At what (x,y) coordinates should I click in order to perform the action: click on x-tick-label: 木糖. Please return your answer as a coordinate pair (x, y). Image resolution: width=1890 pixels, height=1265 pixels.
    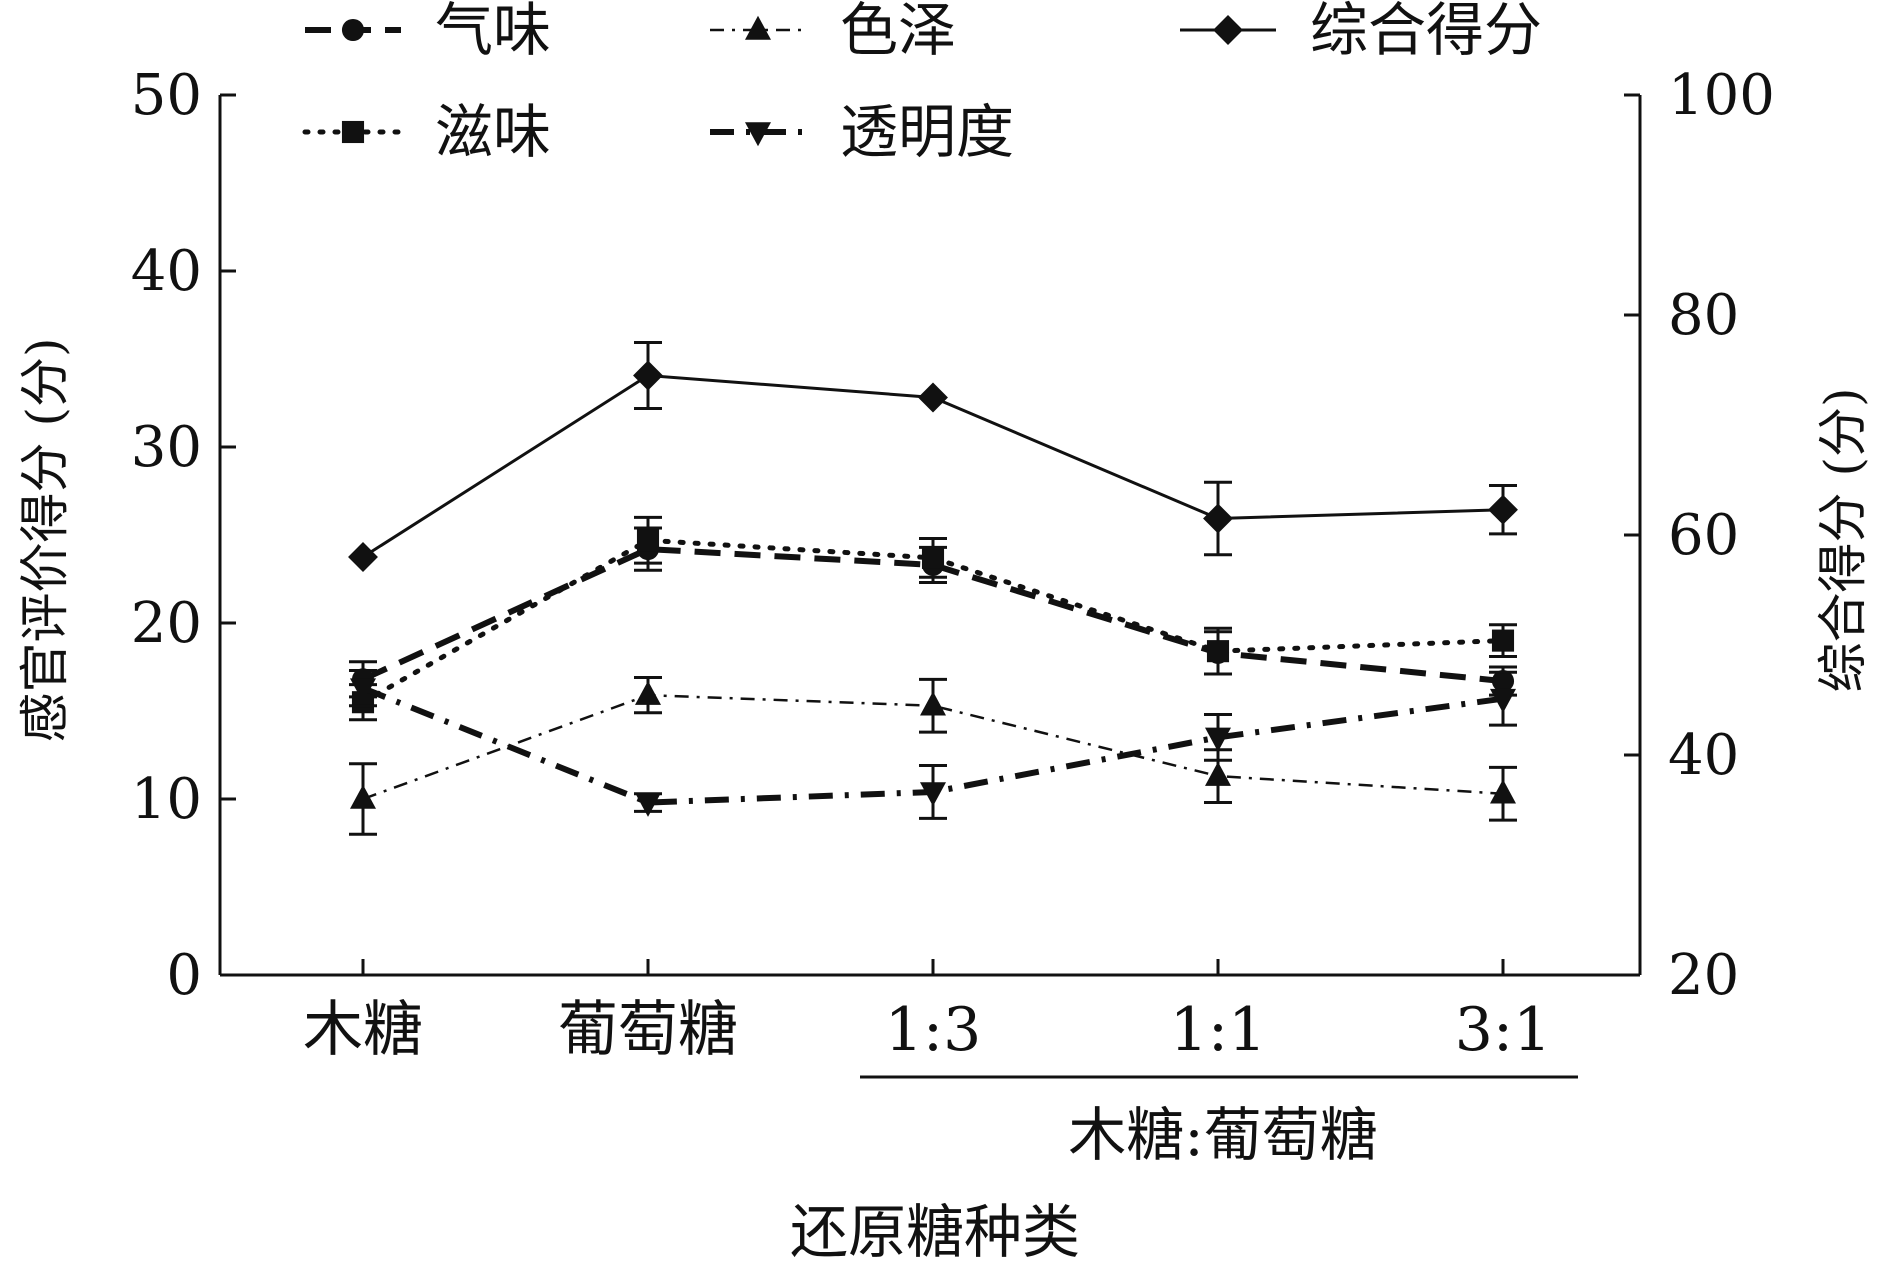
    Looking at the image, I should click on (363, 1030).